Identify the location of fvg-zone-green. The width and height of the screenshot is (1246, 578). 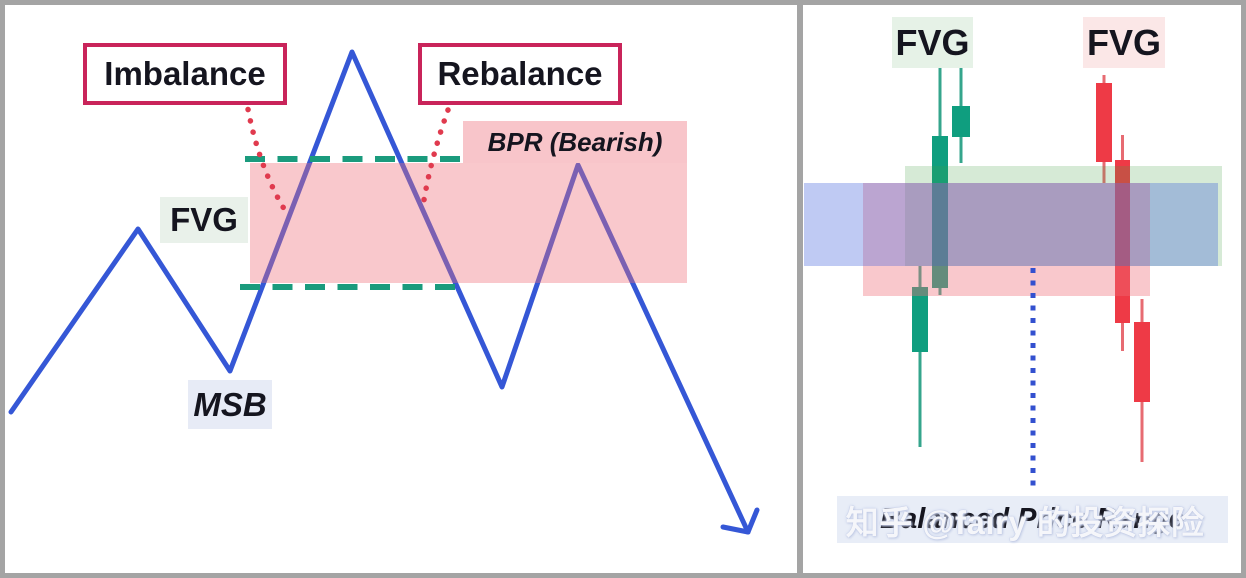
(1063, 216).